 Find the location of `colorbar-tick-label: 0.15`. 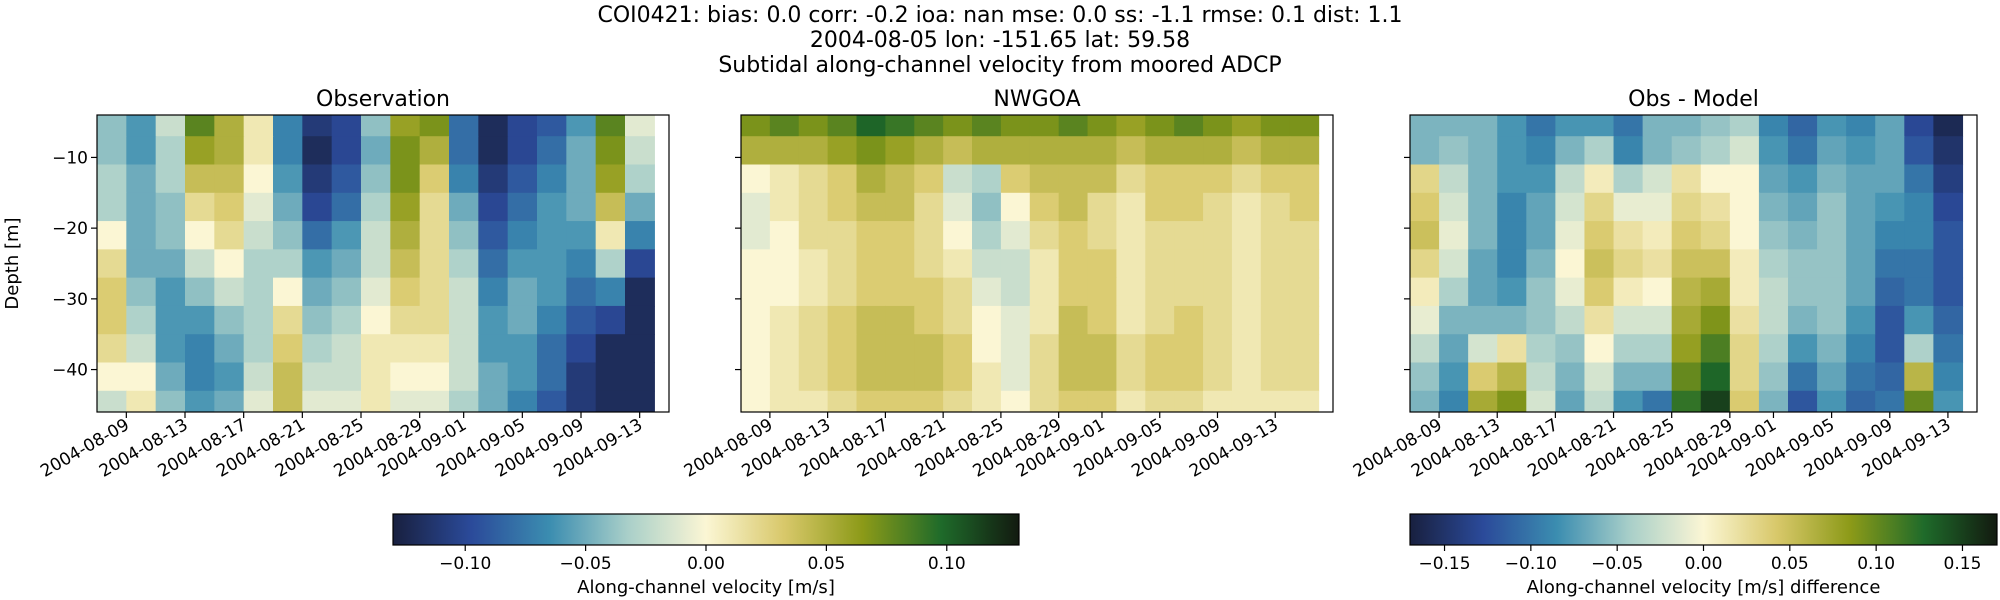

colorbar-tick-label: 0.15 is located at coordinates (1963, 564).